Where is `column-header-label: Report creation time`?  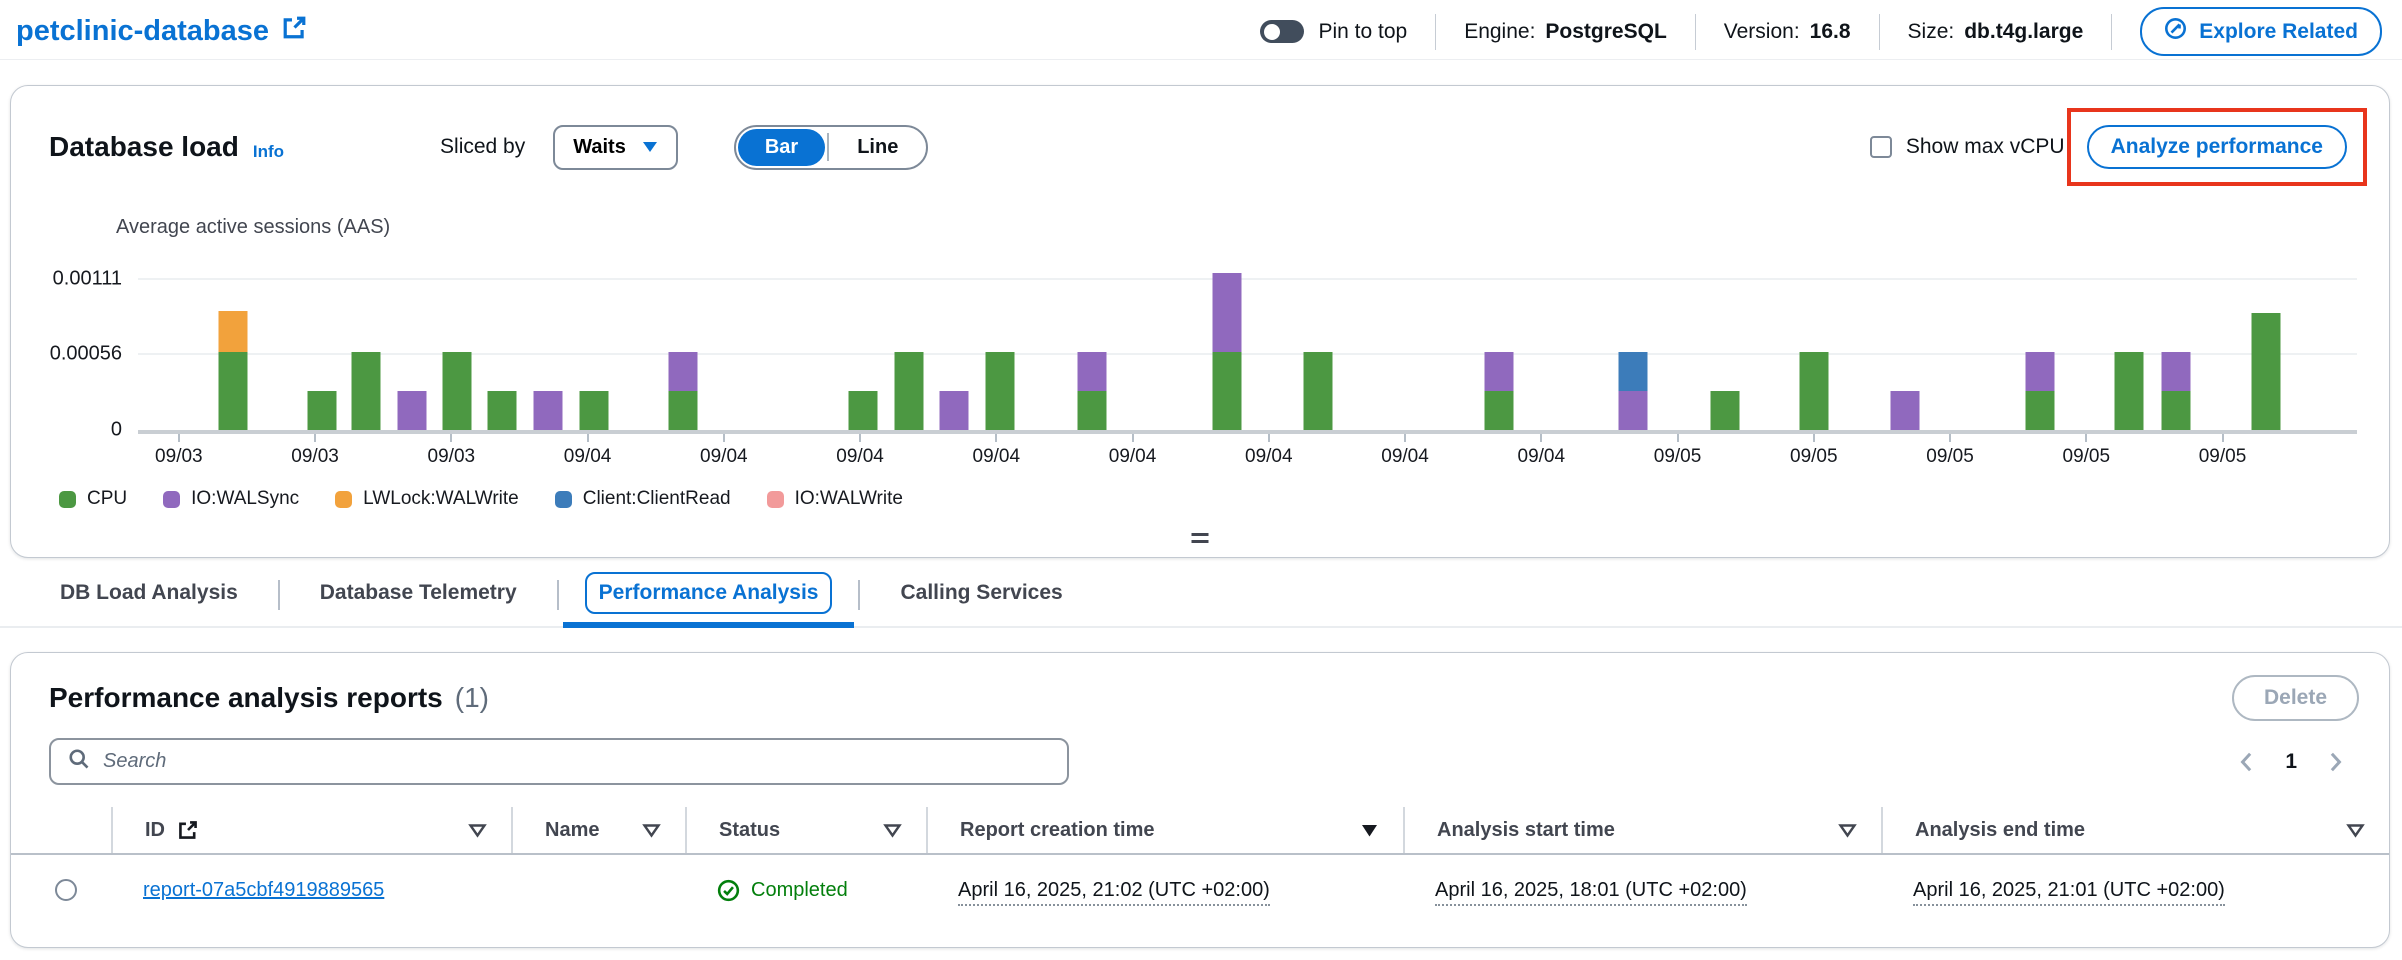
column-header-label: Report creation time is located at coordinates (1057, 829).